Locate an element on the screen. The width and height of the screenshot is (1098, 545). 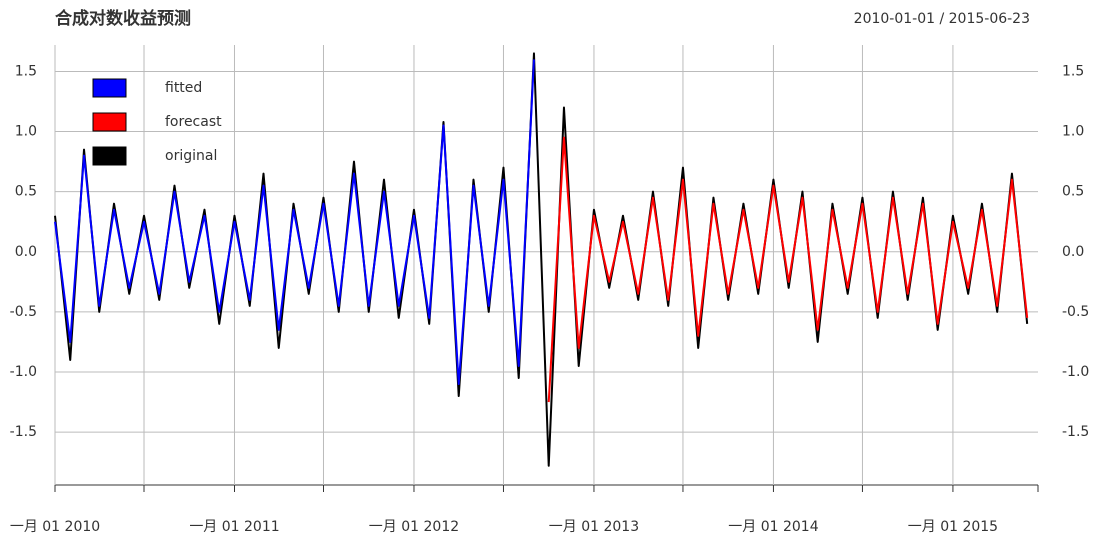
y-tick-label: 0.0 is located at coordinates (26, 252).